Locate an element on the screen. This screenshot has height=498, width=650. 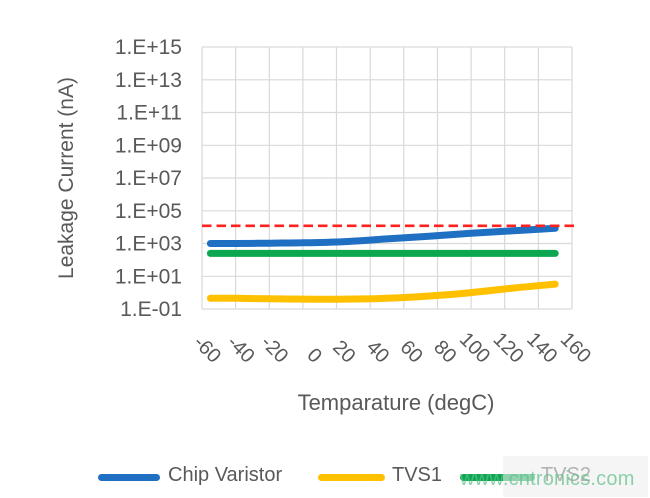
legend-swatch-tvs1 is located at coordinates (351, 477).